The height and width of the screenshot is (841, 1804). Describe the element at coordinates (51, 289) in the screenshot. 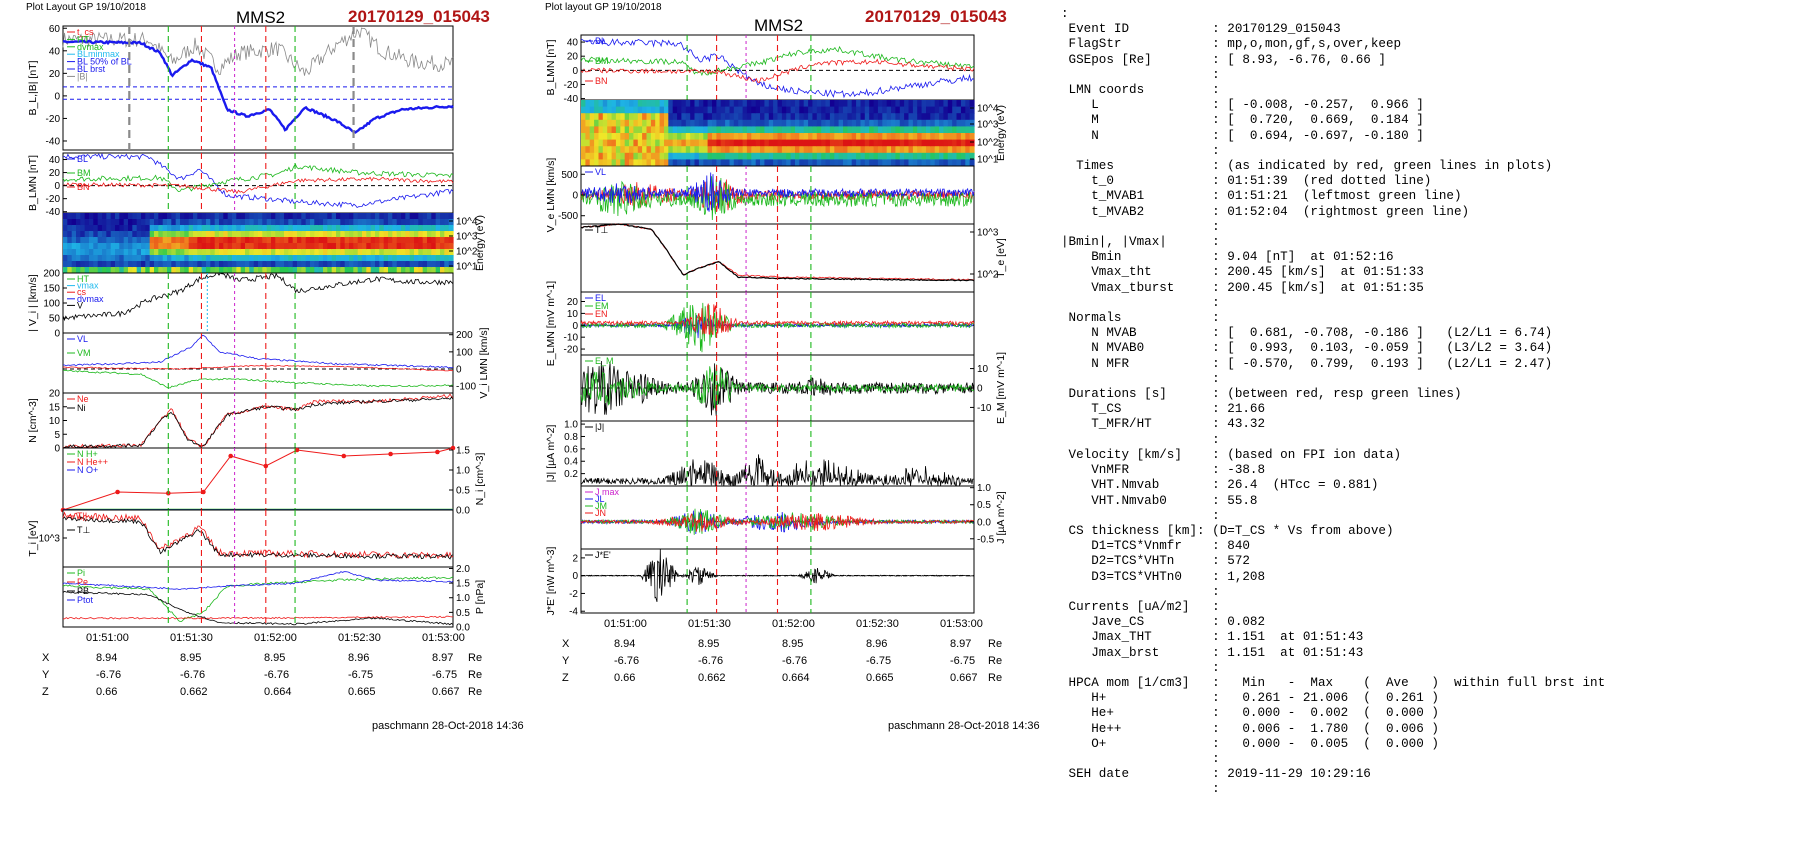

I see `y-tick-label: 150` at that location.